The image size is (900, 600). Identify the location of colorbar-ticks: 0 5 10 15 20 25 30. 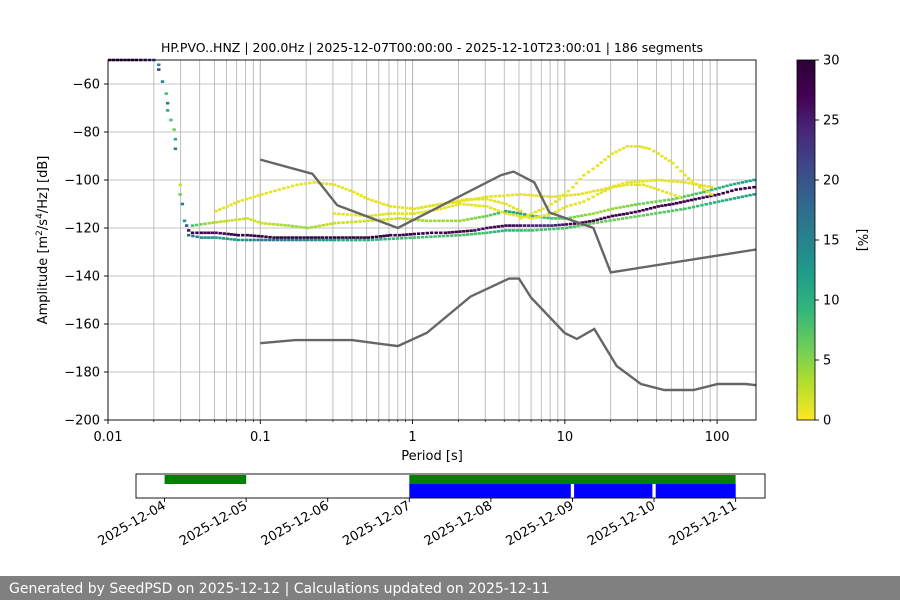
(827, 241).